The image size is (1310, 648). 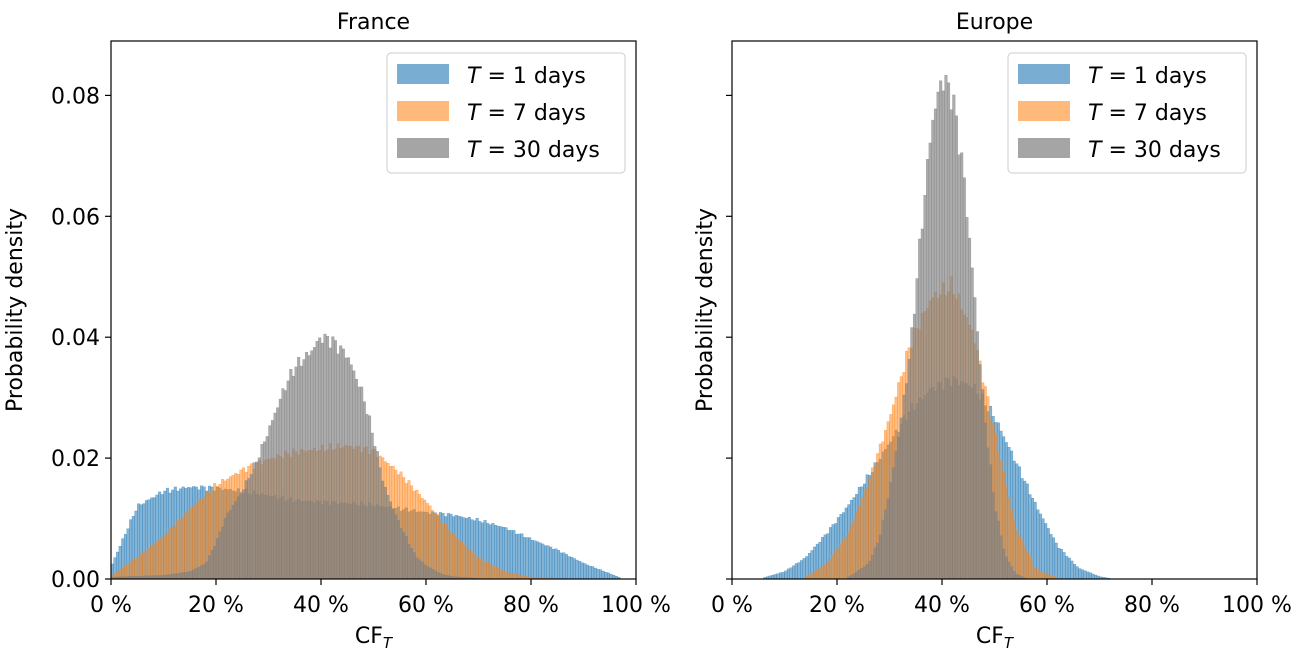 I want to click on france-x-axis-title: CFT, so click(x=374, y=636).